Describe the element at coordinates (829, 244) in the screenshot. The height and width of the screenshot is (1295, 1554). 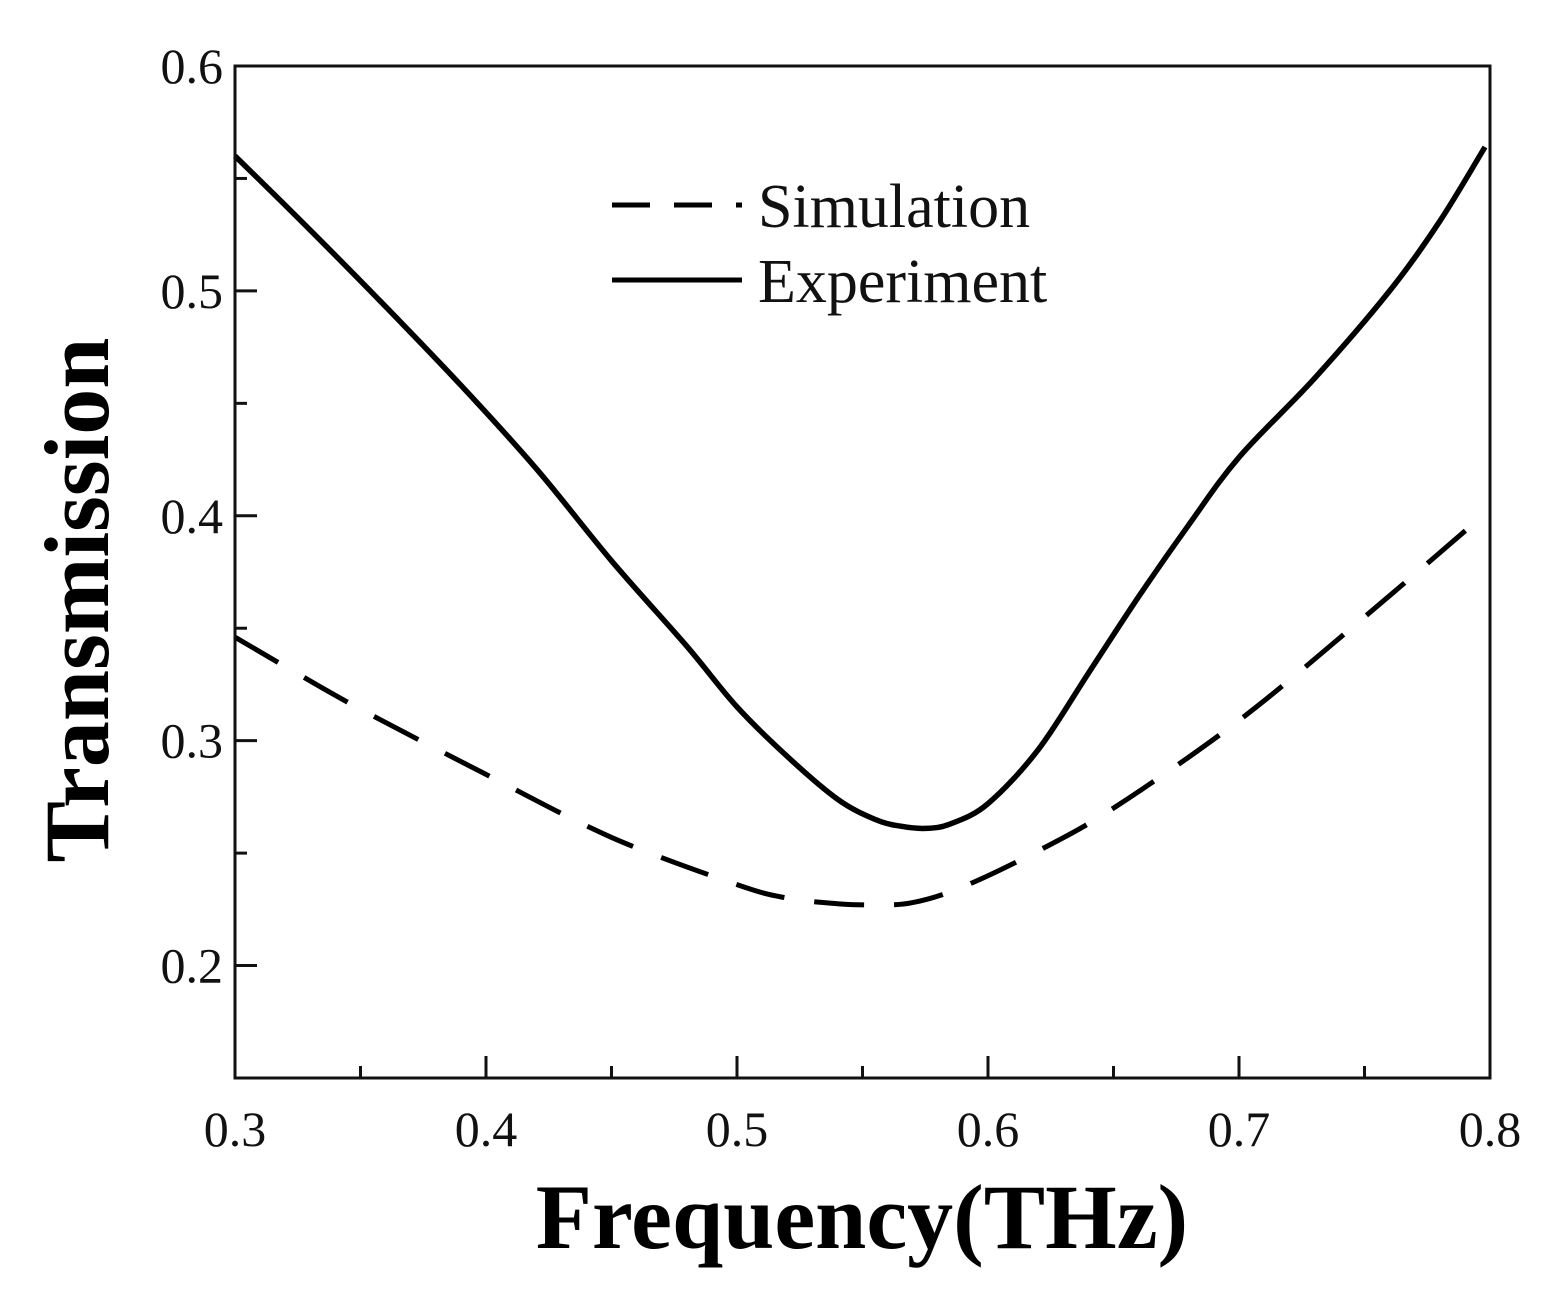
I see `legend: Simulation Experiment` at that location.